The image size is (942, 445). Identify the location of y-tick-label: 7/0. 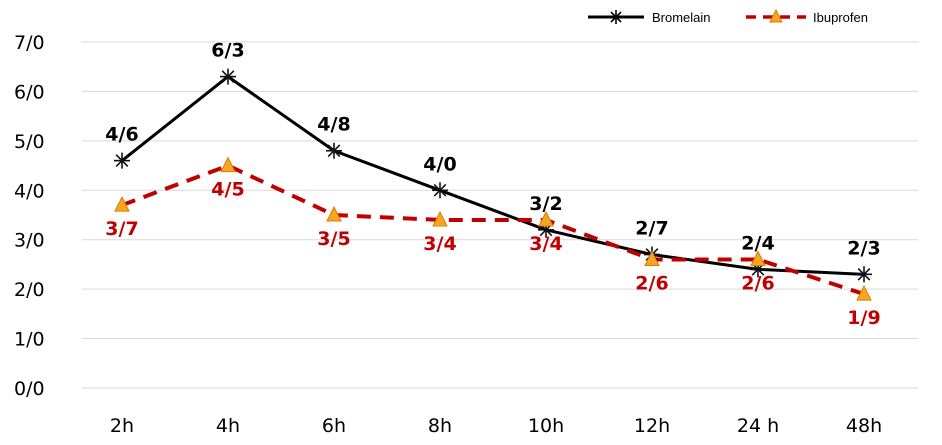
(29, 43).